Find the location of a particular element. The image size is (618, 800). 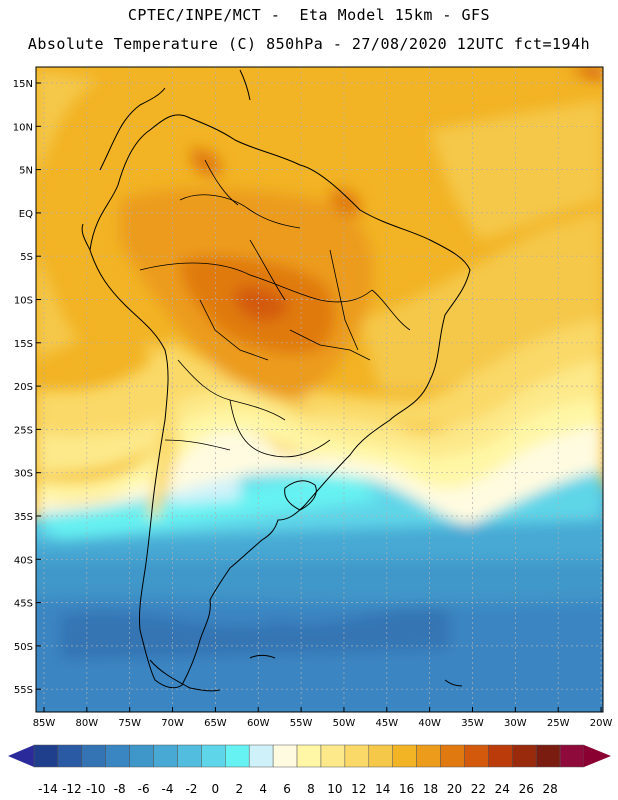

lat-label: 15S is located at coordinates (23, 344).